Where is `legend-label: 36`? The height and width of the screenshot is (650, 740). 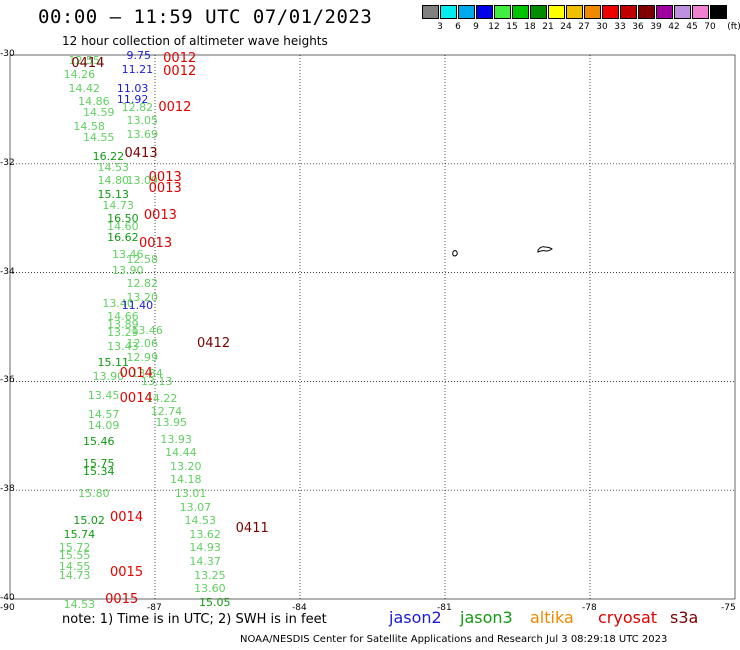
legend-label: 36 is located at coordinates (638, 27).